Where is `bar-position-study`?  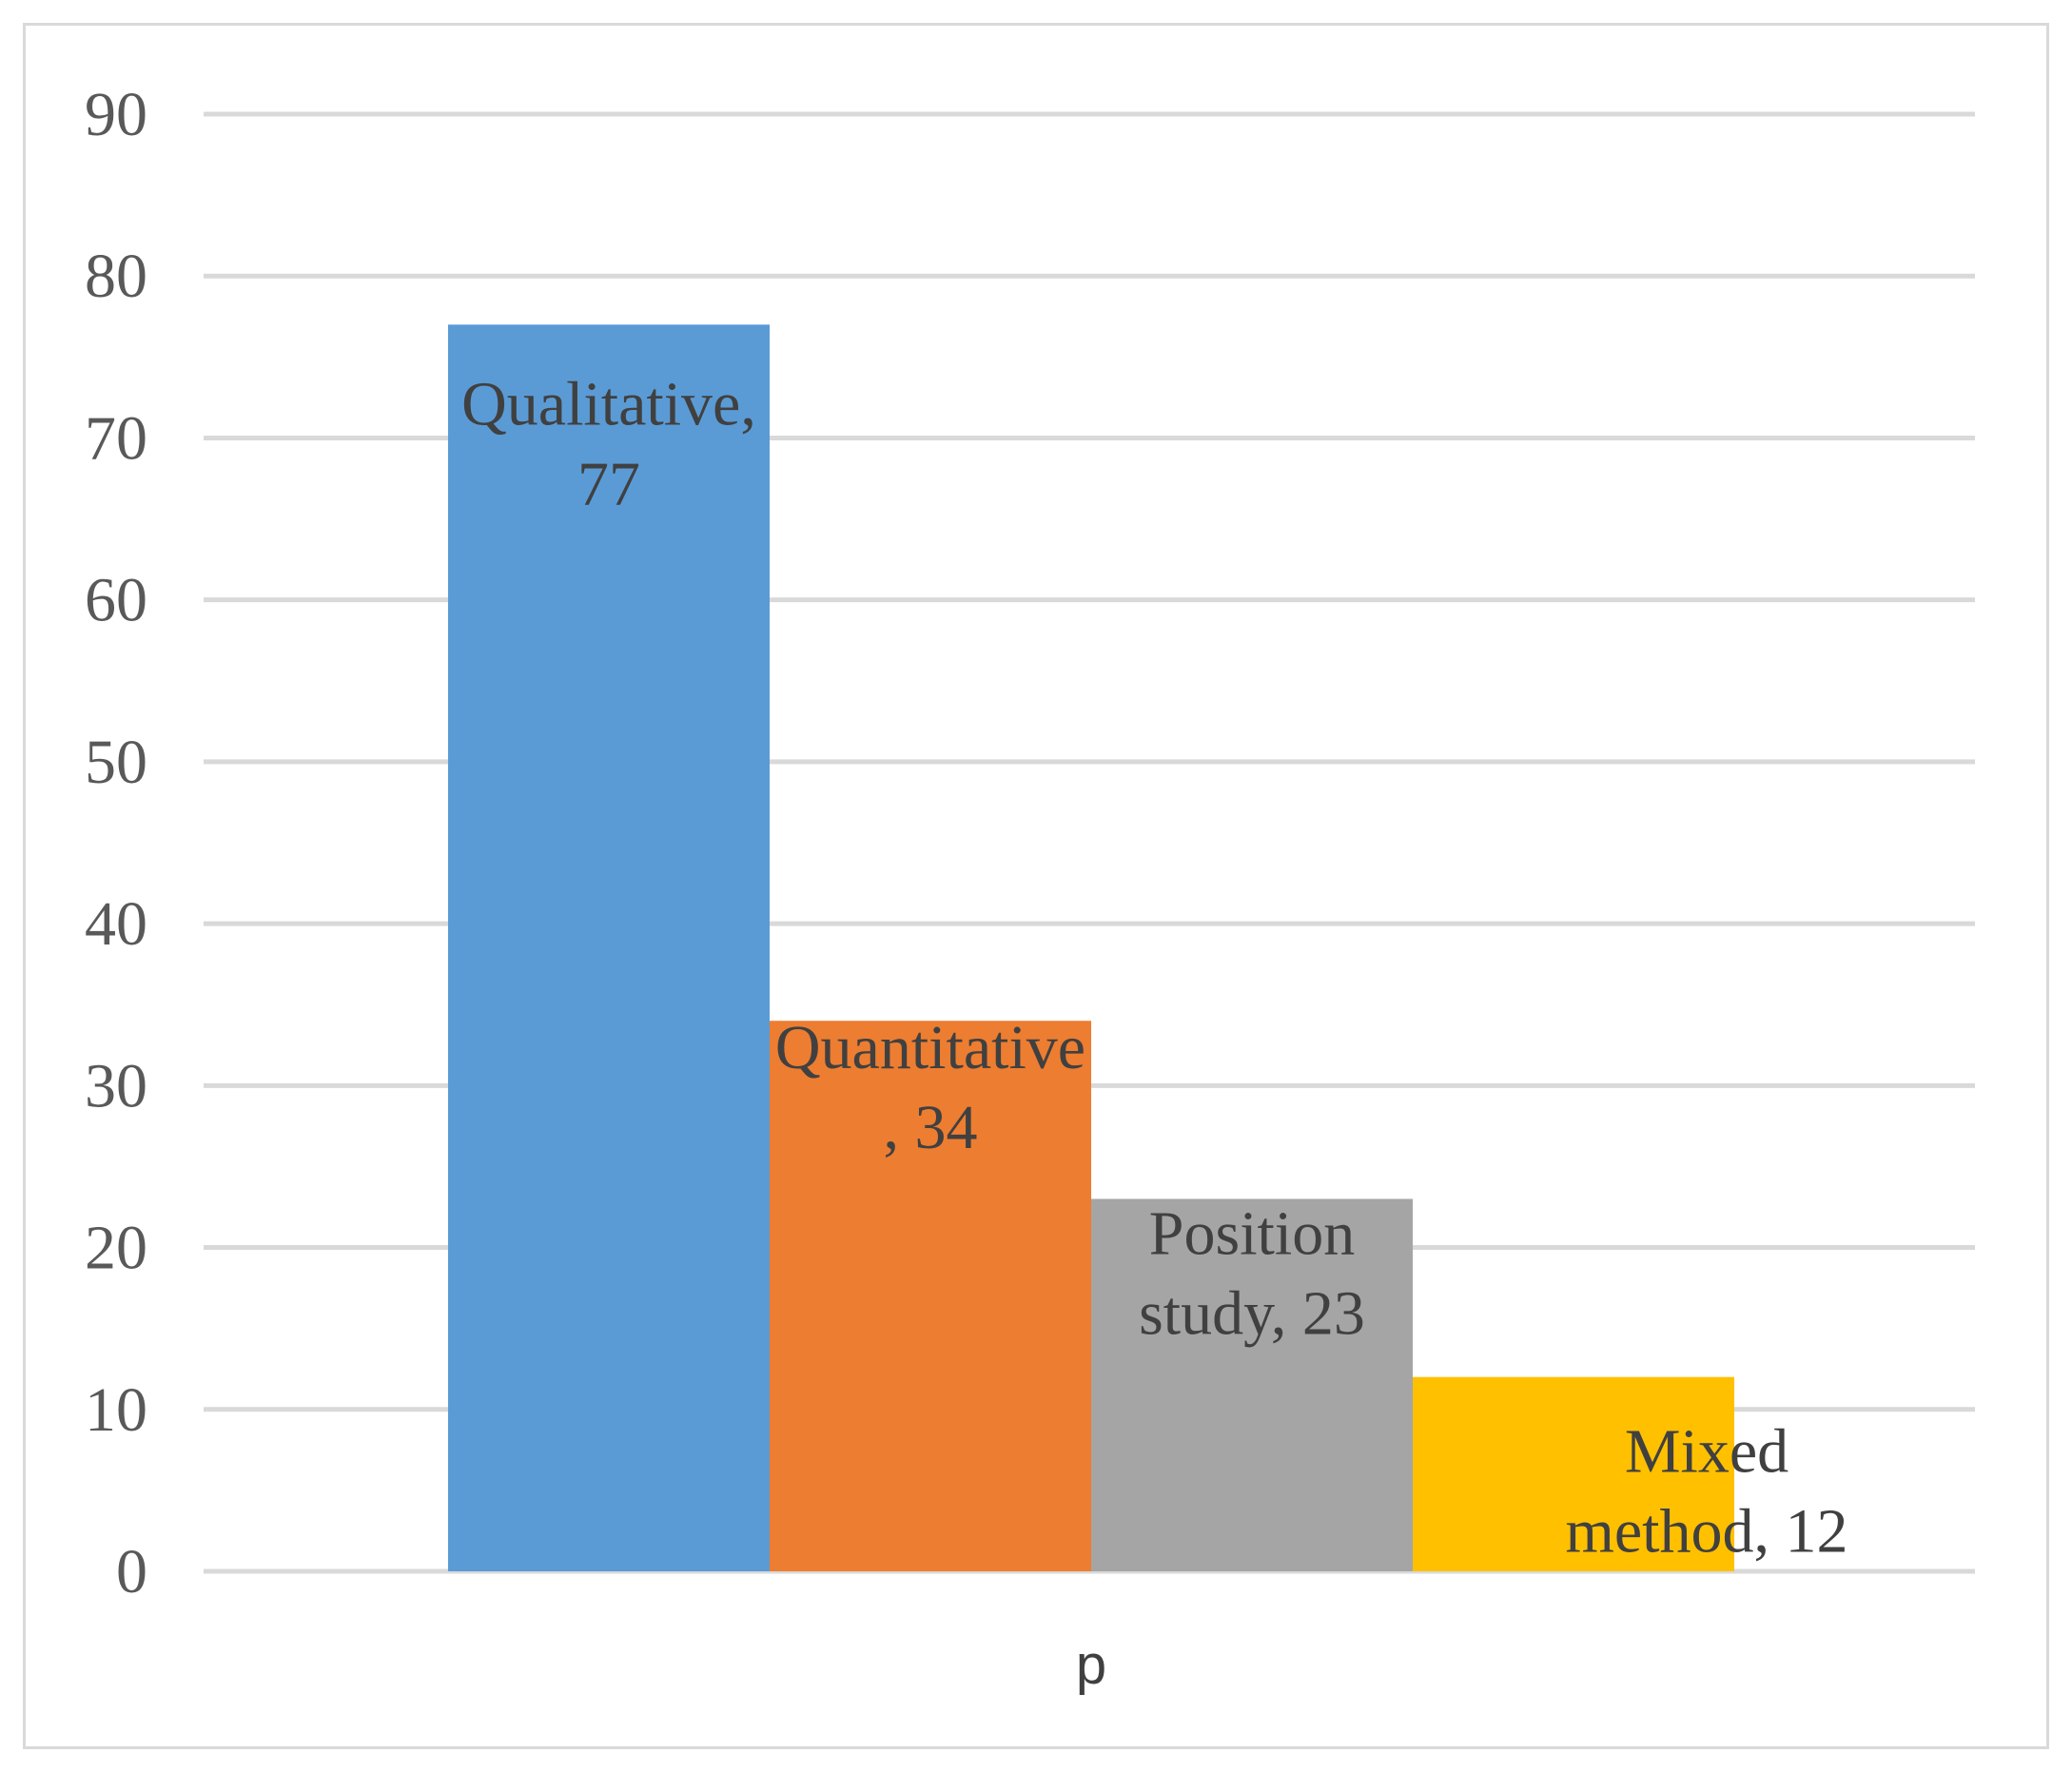
bar-position-study is located at coordinates (1252, 1384).